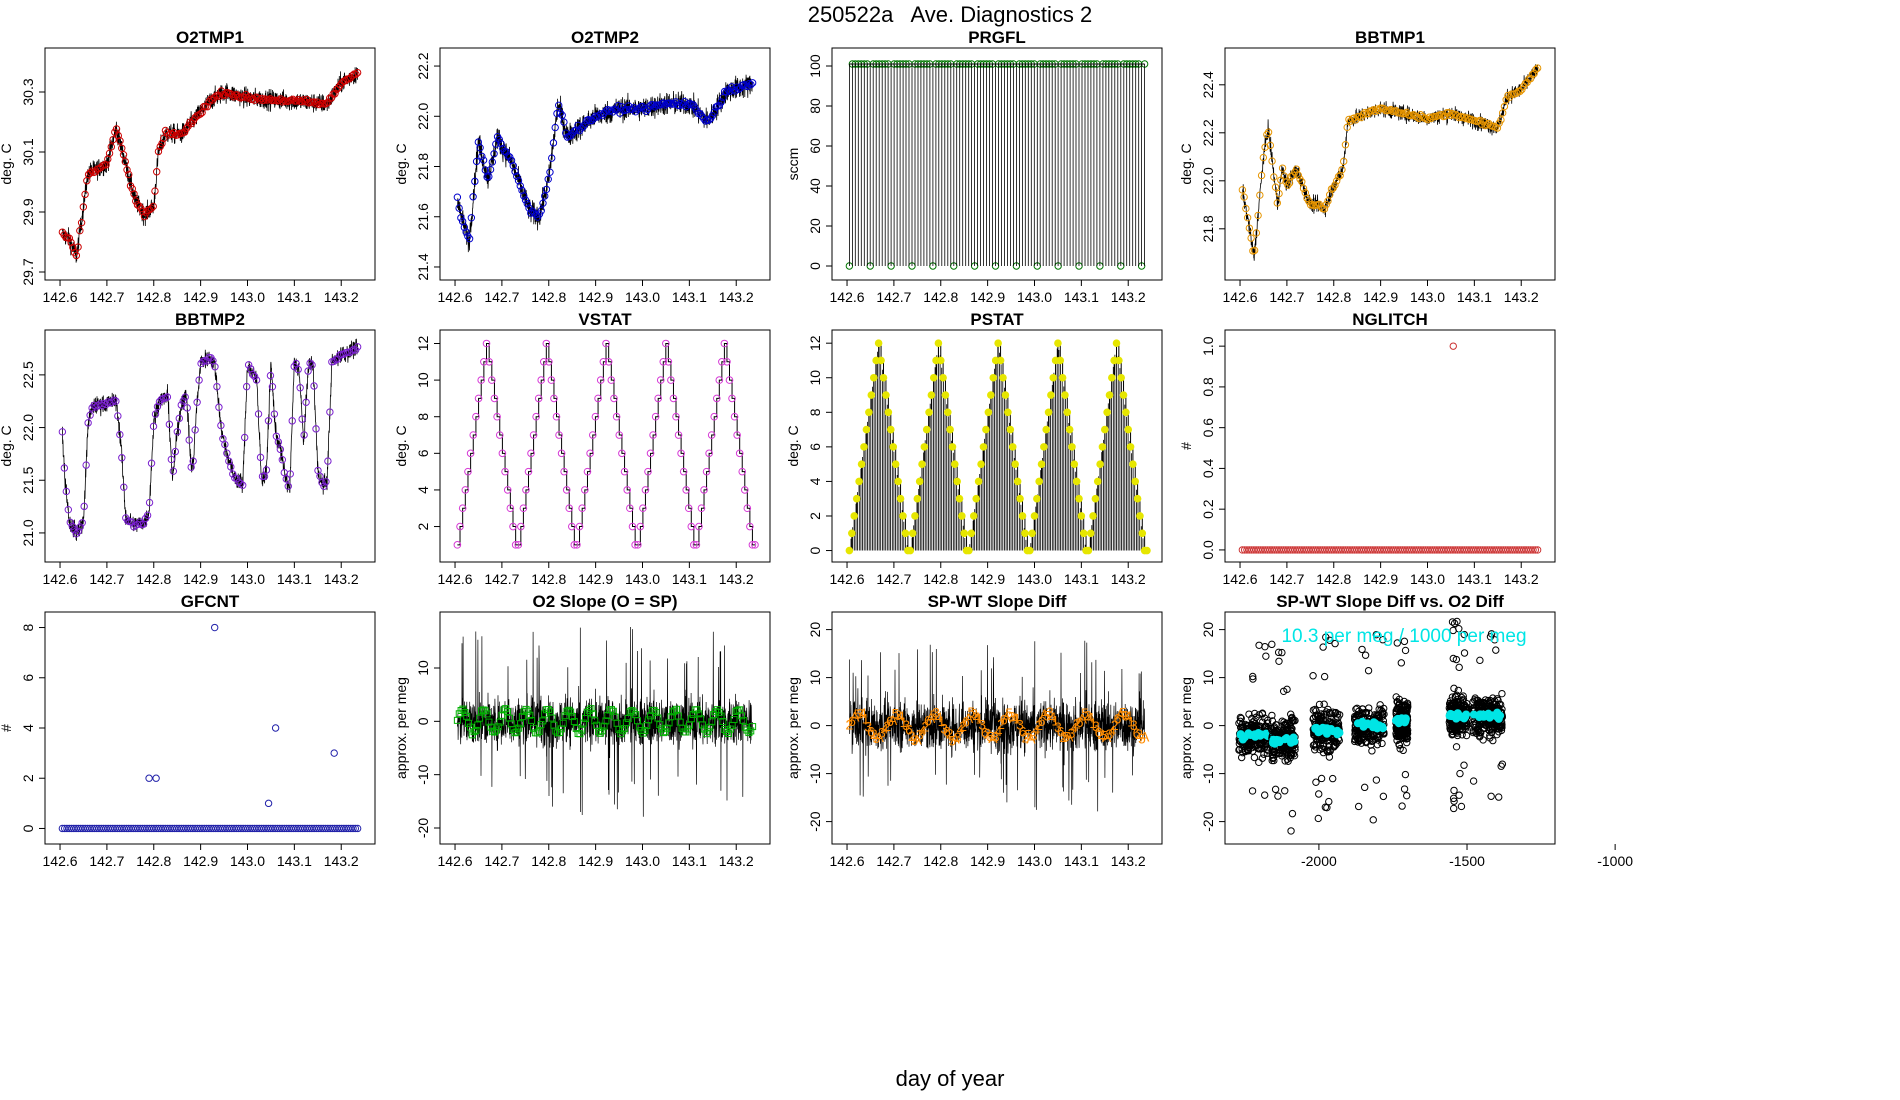 This screenshot has width=1900, height=1100. Describe the element at coordinates (28, 211) in the screenshot. I see `y-tick-label: 29.9` at that location.